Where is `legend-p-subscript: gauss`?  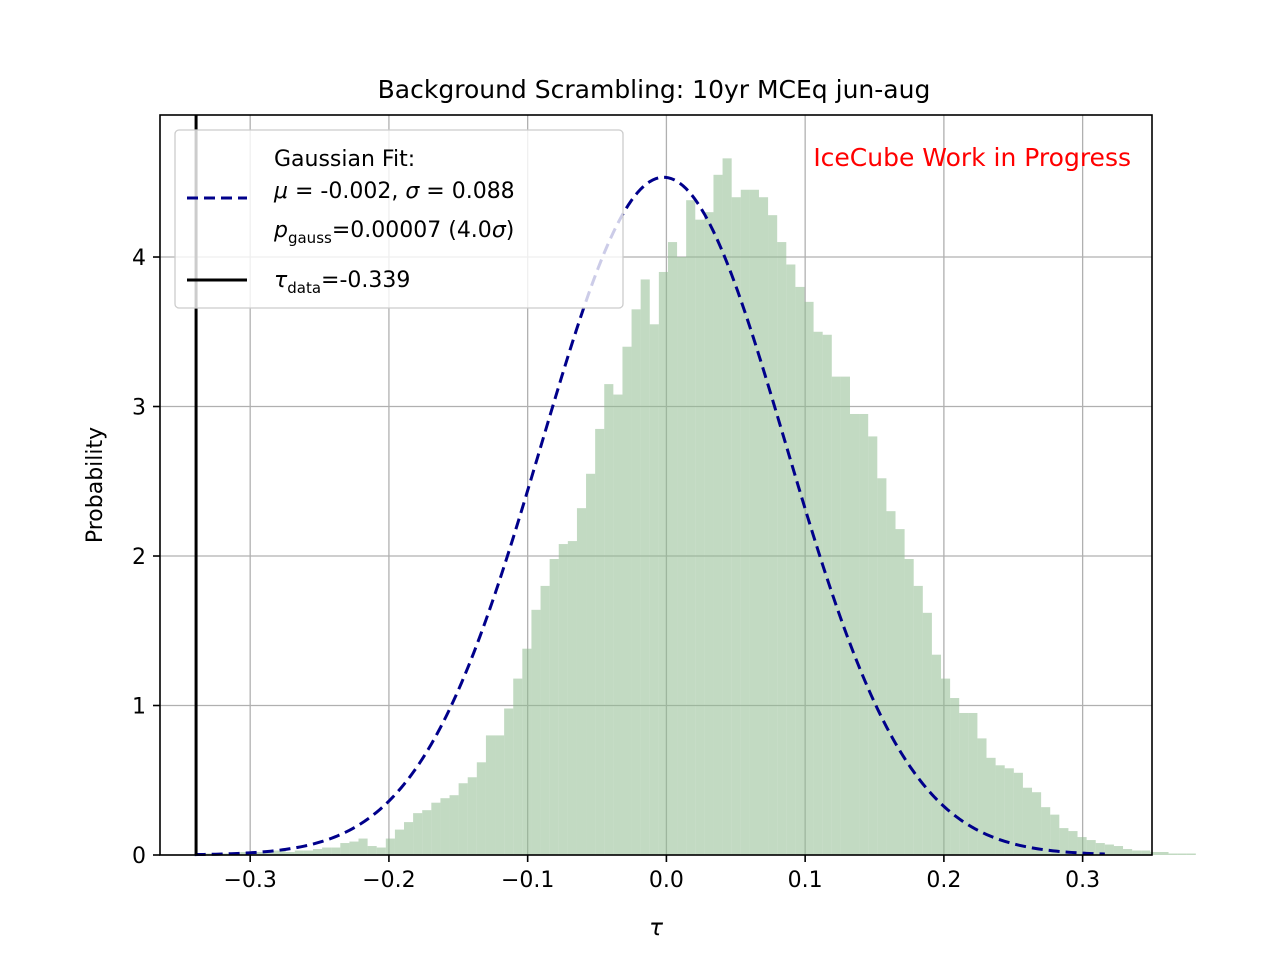
legend-p-subscript: gauss is located at coordinates (310, 238).